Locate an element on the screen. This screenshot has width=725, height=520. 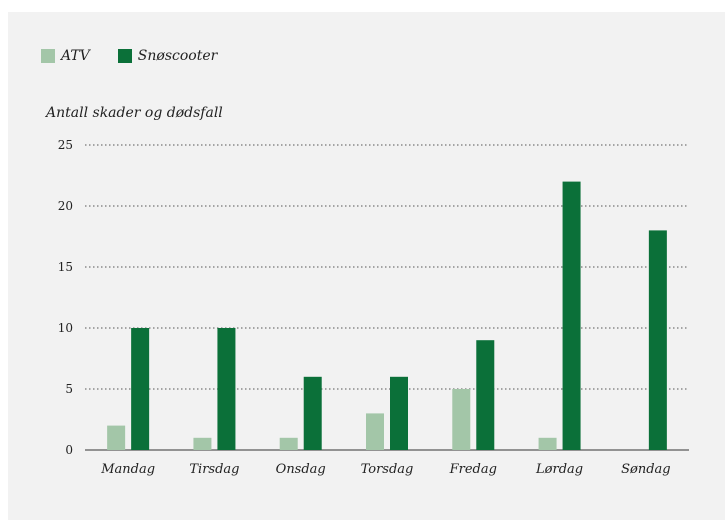
bar-atv-lrdag is located at coordinates (547, 443).